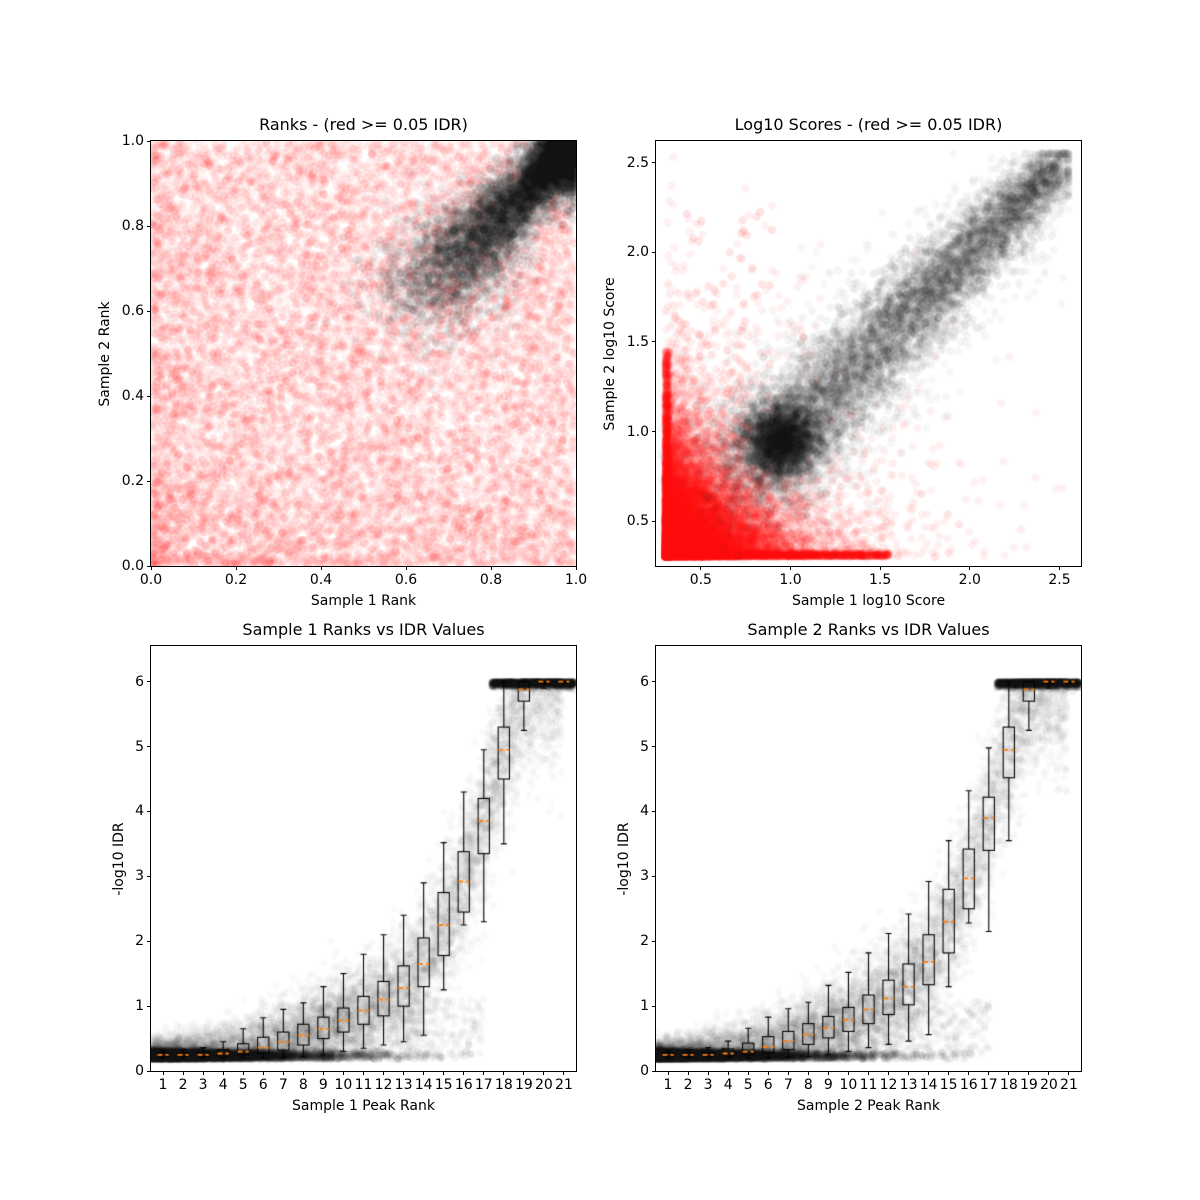  Describe the element at coordinates (1069, 1085) in the screenshot. I see `x-tick-label: 21` at that location.